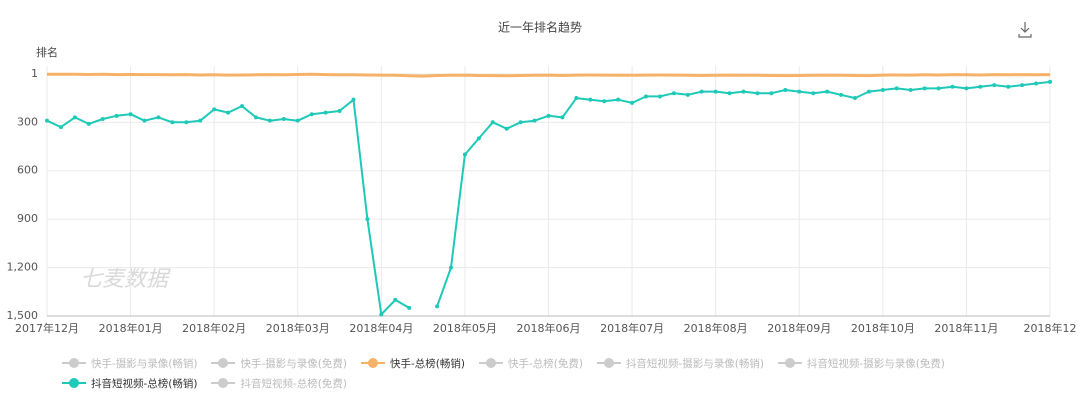  I want to click on legend-label: 快手-摄影与录像(畅销), so click(144, 363).